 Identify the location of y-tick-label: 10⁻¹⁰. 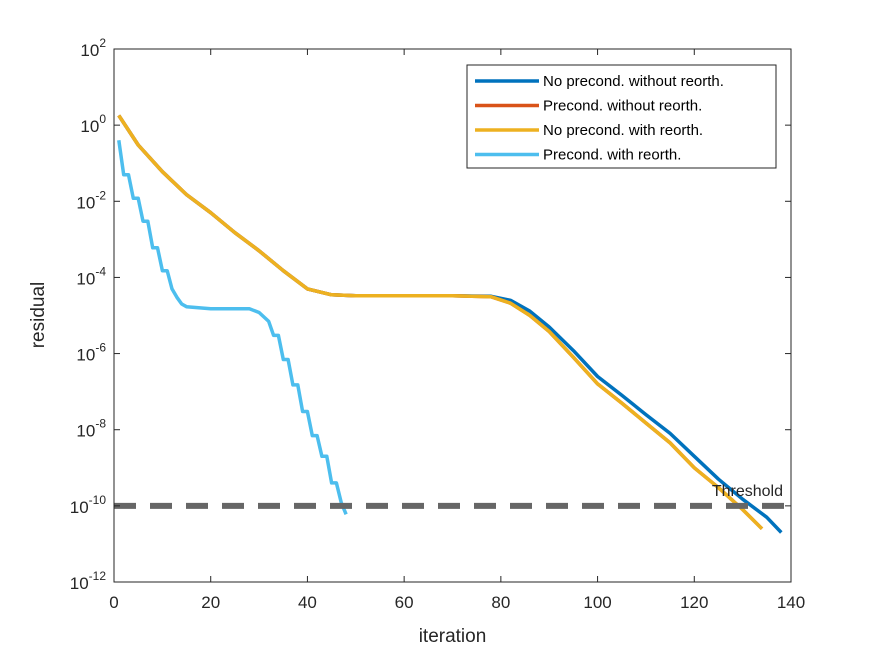
(88, 505).